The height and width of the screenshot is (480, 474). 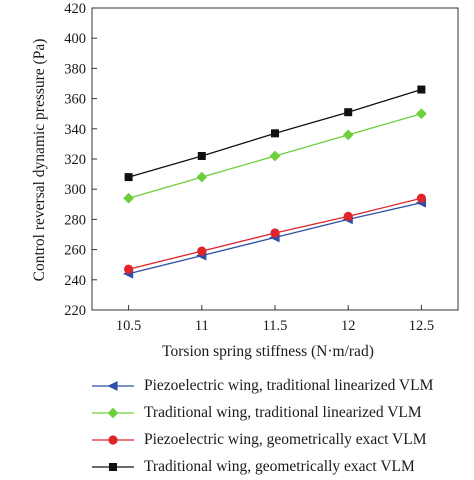 What do you see at coordinates (75, 190) in the screenshot?
I see `y-tick-label: 300` at bounding box center [75, 190].